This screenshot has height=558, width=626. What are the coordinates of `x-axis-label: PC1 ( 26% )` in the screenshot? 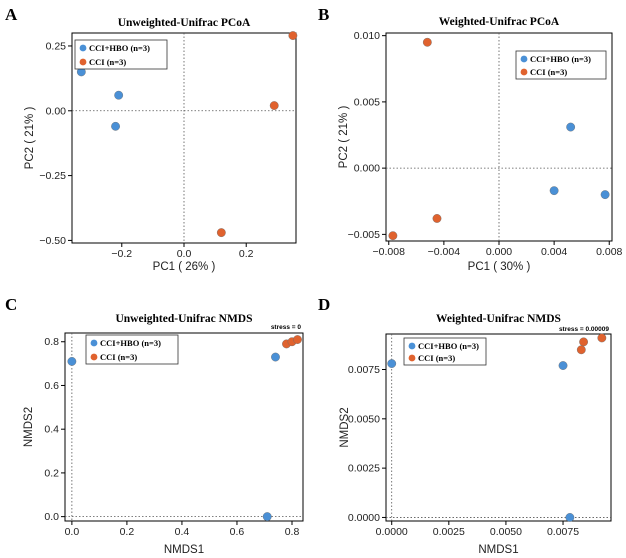 It's located at (184, 267).